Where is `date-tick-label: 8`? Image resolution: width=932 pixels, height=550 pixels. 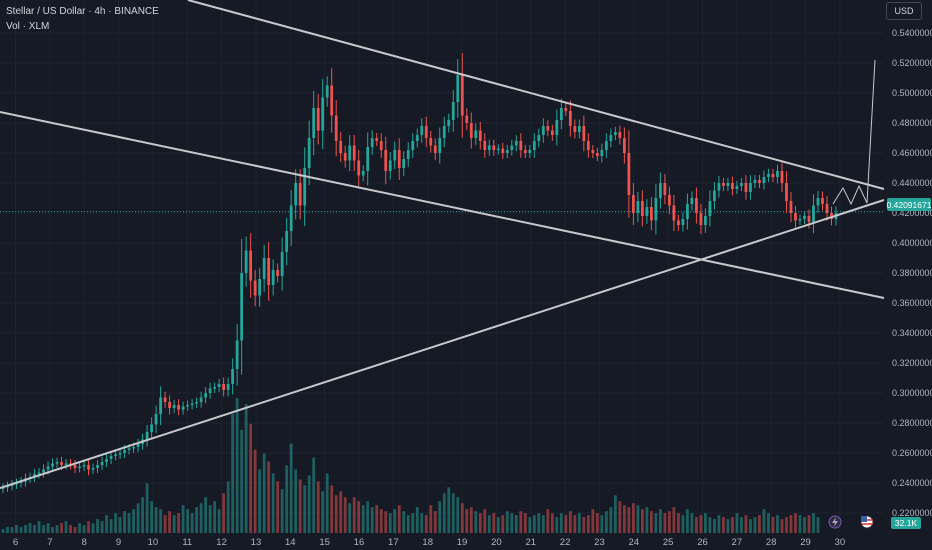
date-tick-label: 8 is located at coordinates (84, 542).